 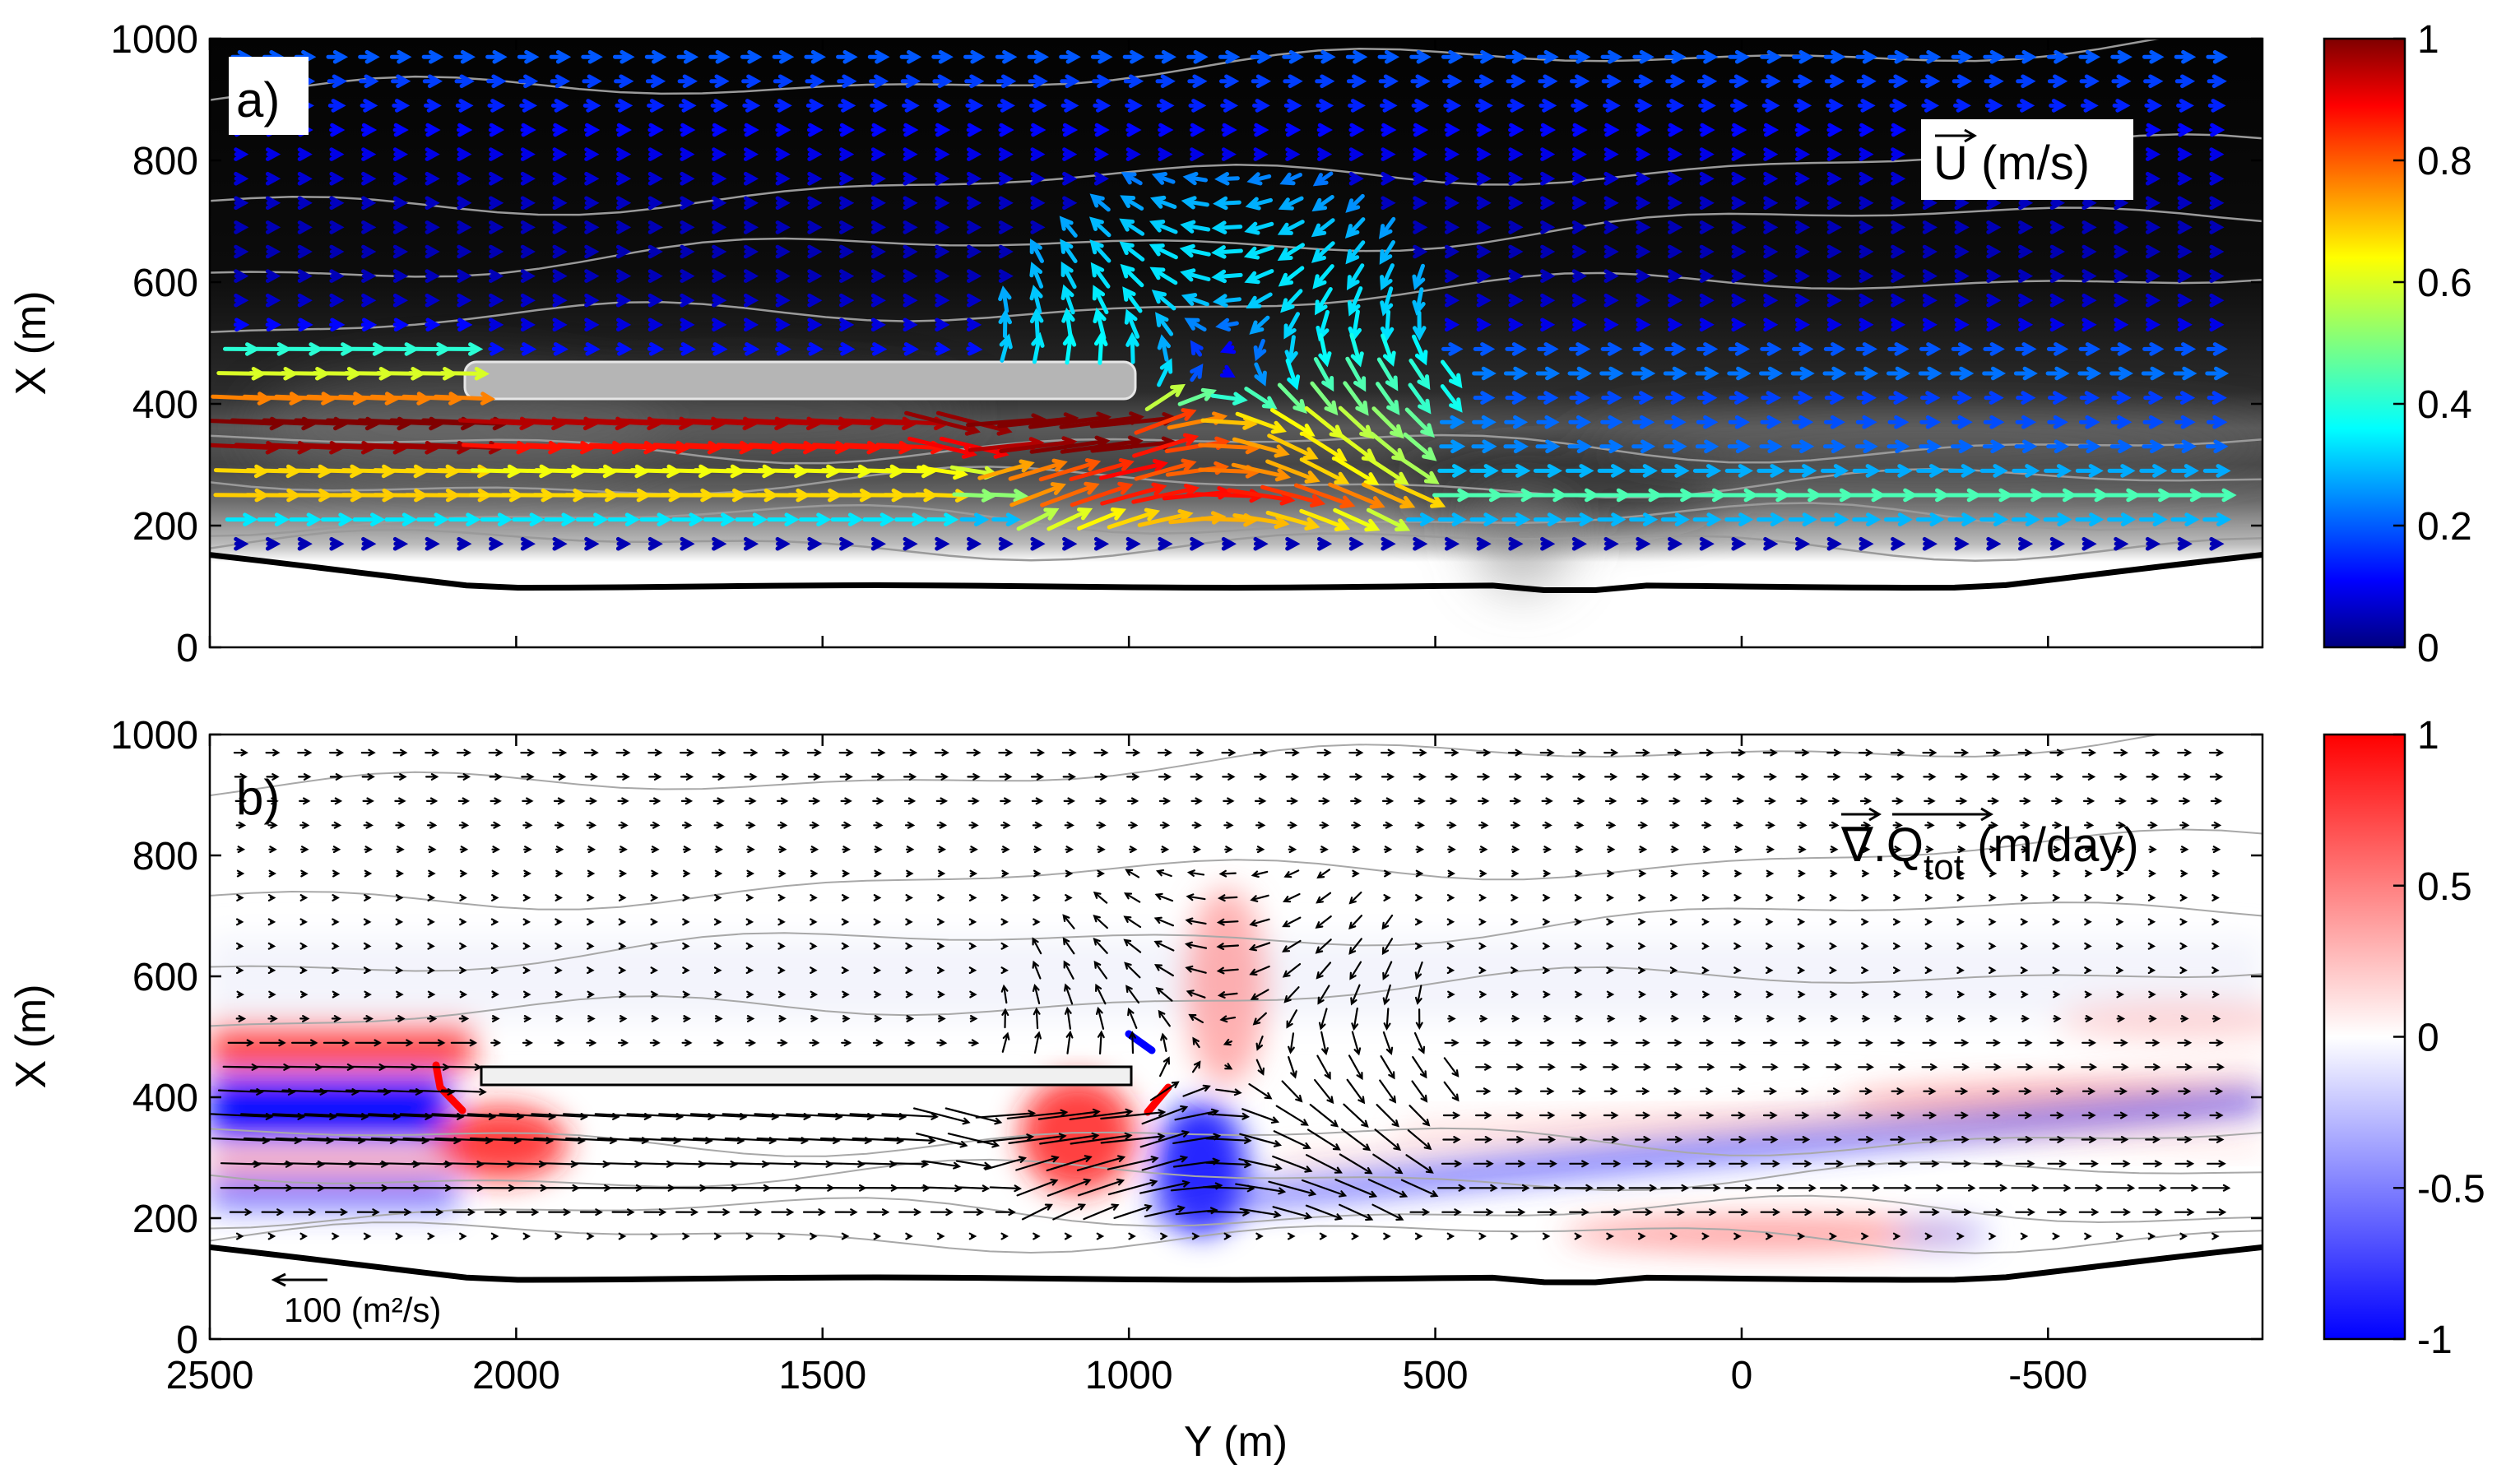 What do you see at coordinates (2444, 161) in the screenshot?
I see `colorbar-tick-label: 0.8` at bounding box center [2444, 161].